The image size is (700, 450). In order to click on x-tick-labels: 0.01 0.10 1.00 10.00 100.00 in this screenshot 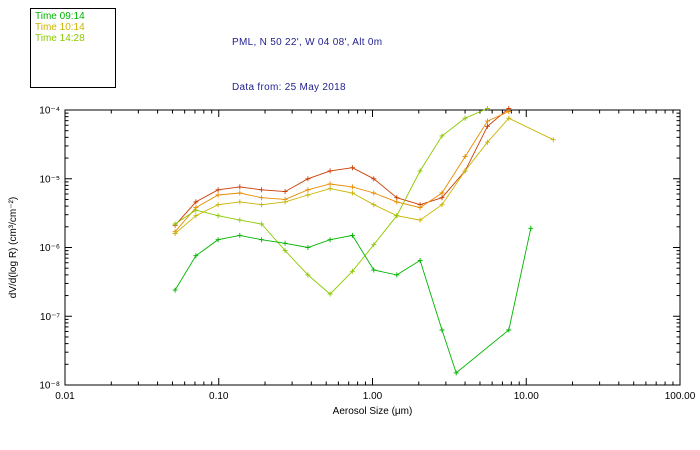, I will do `click(375, 396)`.